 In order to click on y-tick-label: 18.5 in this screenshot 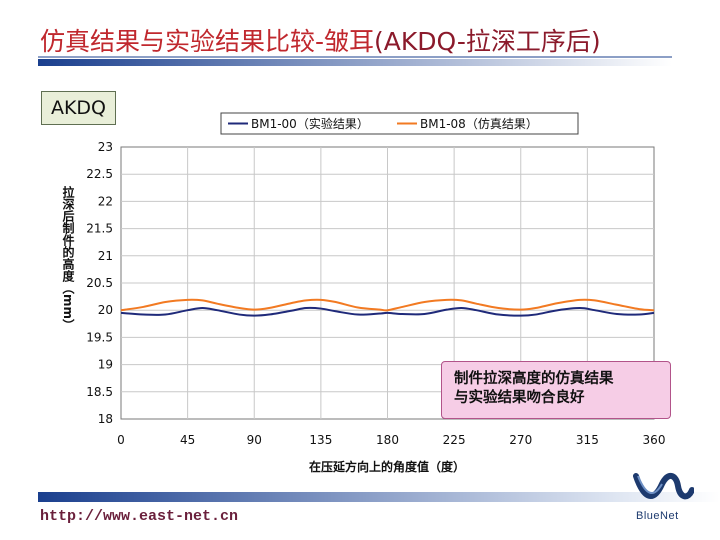, I will do `click(99, 392)`.